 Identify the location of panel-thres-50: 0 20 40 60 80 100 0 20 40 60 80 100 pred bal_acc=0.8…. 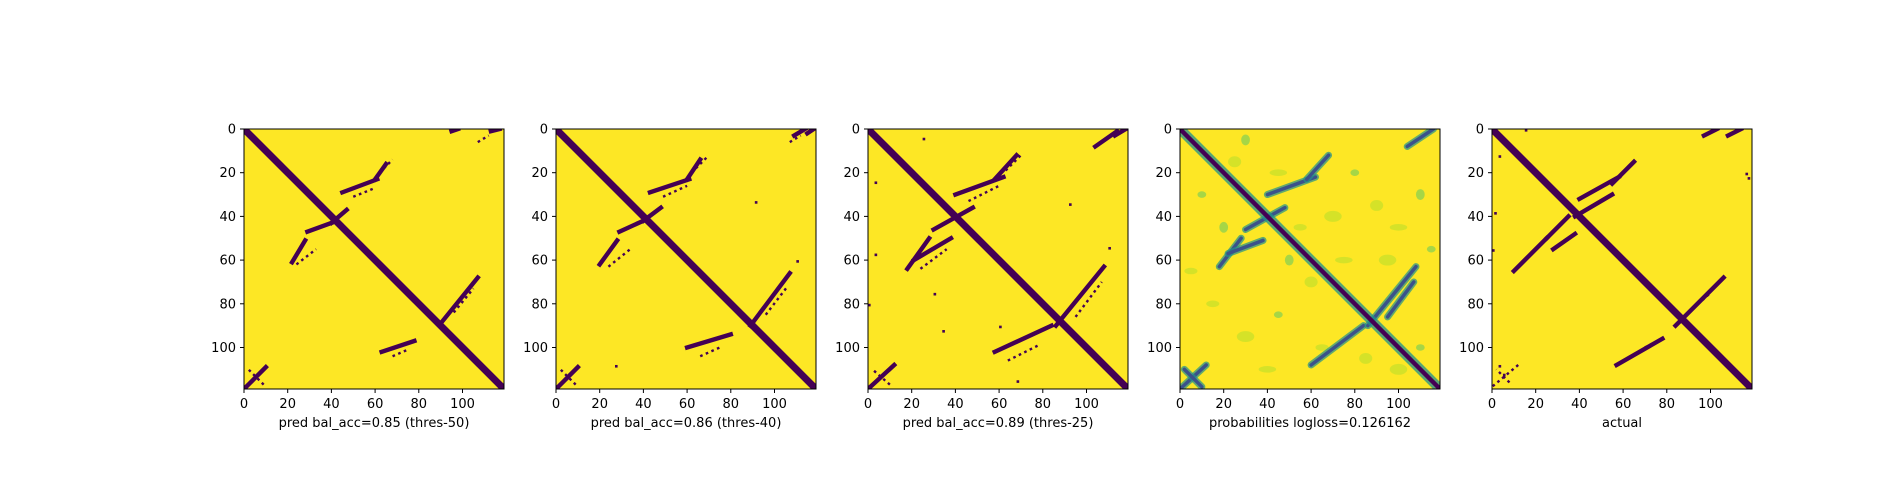
(358, 277).